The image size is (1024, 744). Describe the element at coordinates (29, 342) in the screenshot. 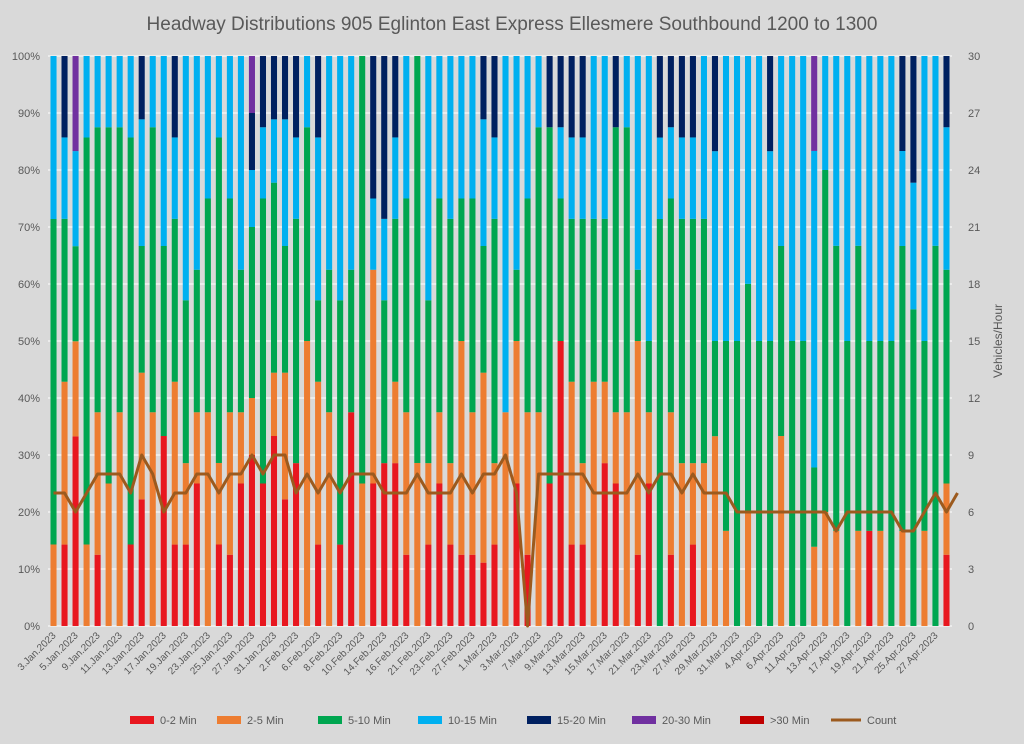

I see `y-tick-label: 50%` at that location.